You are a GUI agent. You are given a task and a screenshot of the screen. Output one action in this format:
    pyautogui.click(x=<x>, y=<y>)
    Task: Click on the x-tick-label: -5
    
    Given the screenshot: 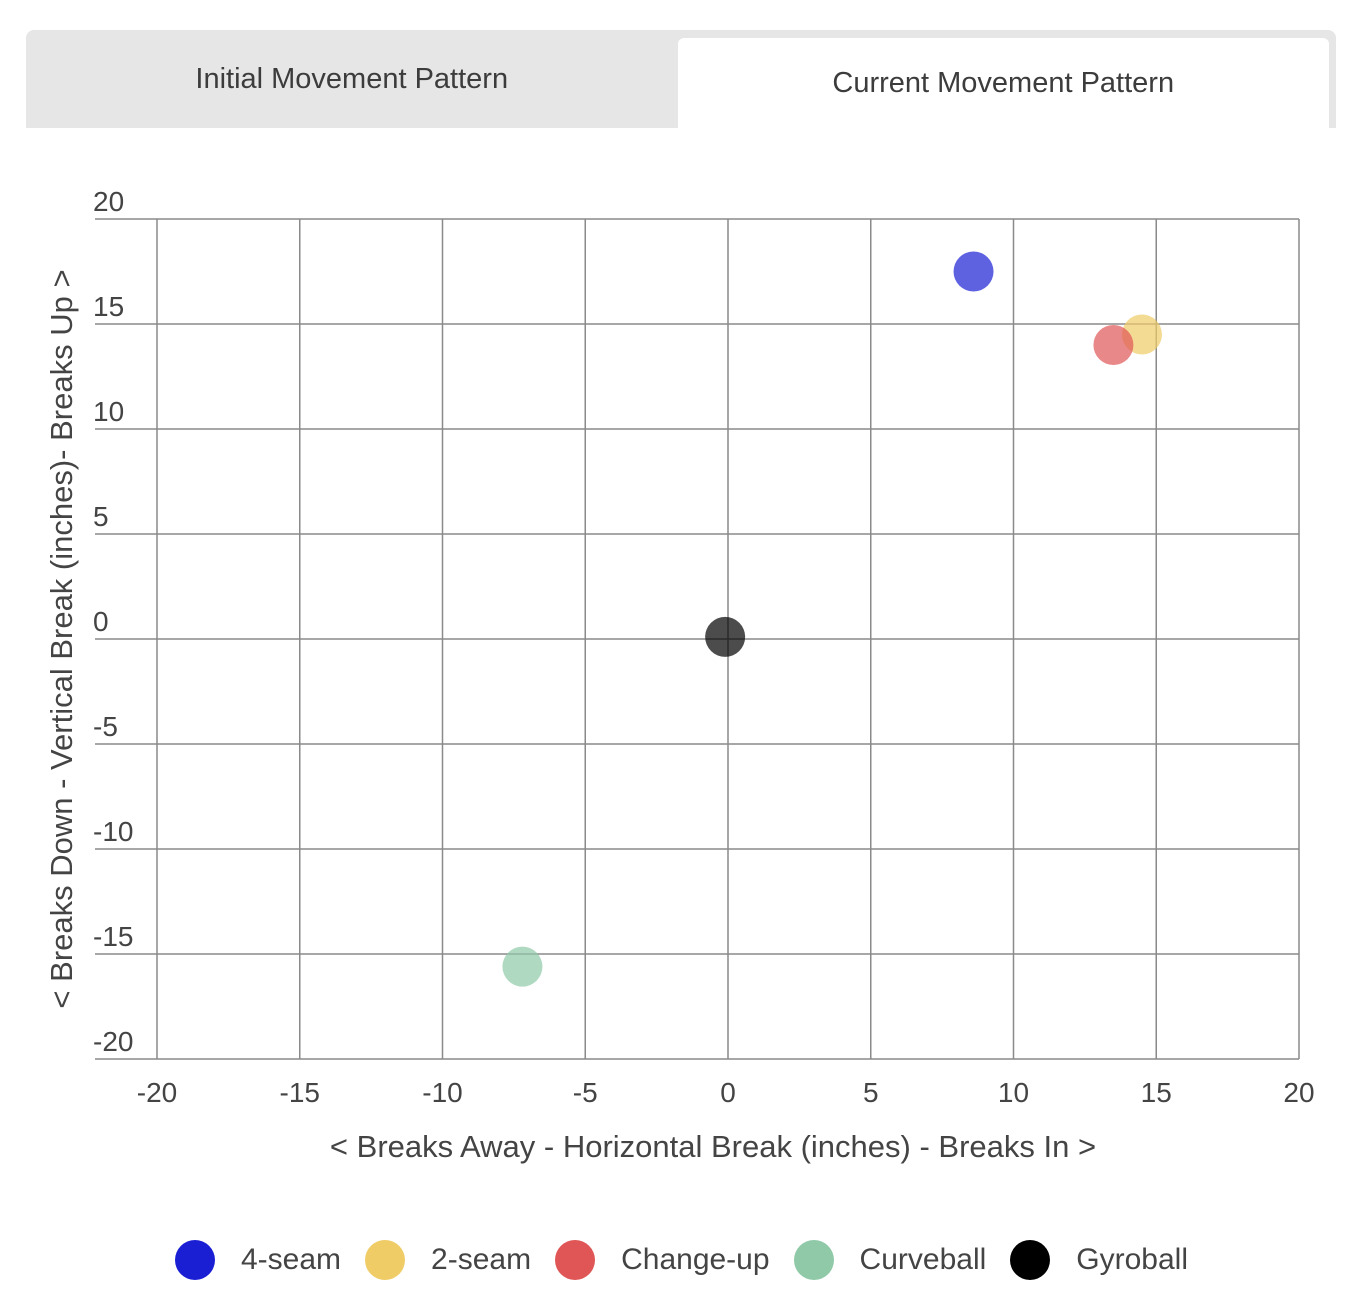 What is the action you would take?
    pyautogui.click(x=585, y=1092)
    